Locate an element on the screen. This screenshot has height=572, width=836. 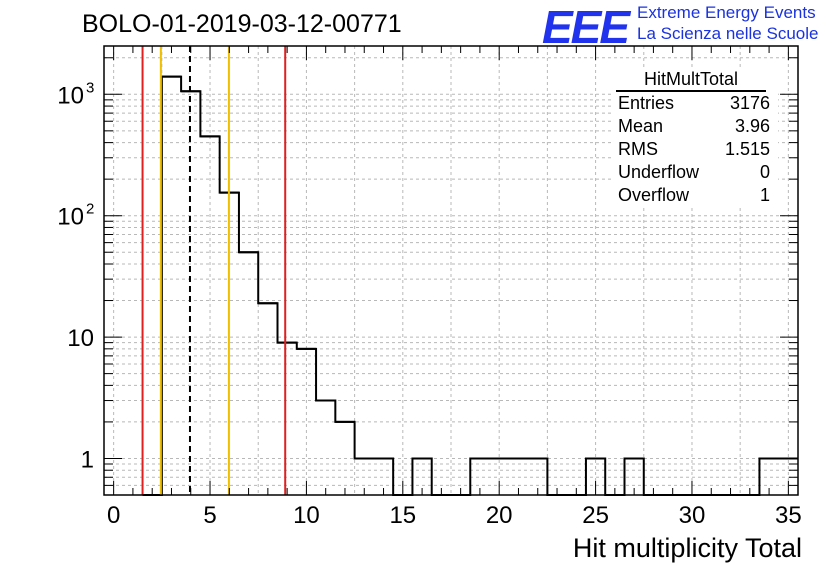
stat-value: 1 is located at coordinates (764, 195).